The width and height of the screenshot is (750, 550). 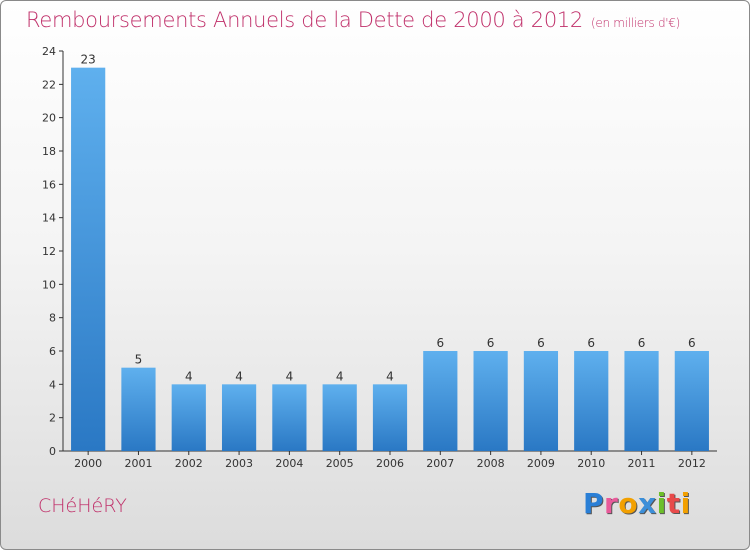 What do you see at coordinates (636, 23) in the screenshot?
I see `chart-subtitle: (en milliers d'€)` at bounding box center [636, 23].